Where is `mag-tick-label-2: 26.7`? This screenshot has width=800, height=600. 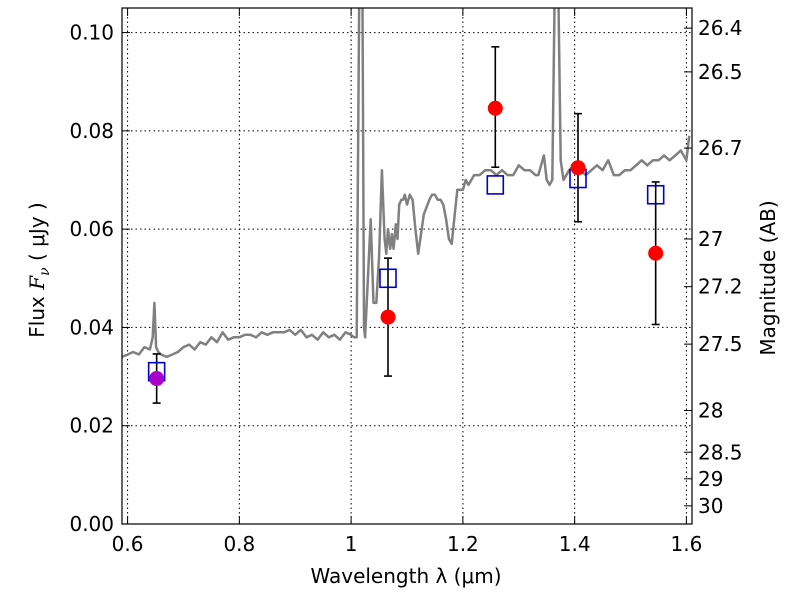 mag-tick-label-2: 26.7 is located at coordinates (720, 148).